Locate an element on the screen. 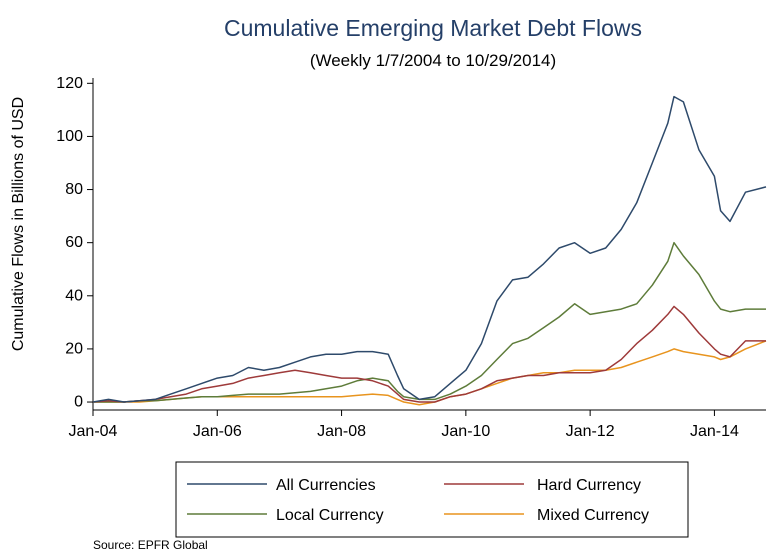 The image size is (769, 555). legend-label-mixed-currency: Mixed Currency is located at coordinates (593, 515).